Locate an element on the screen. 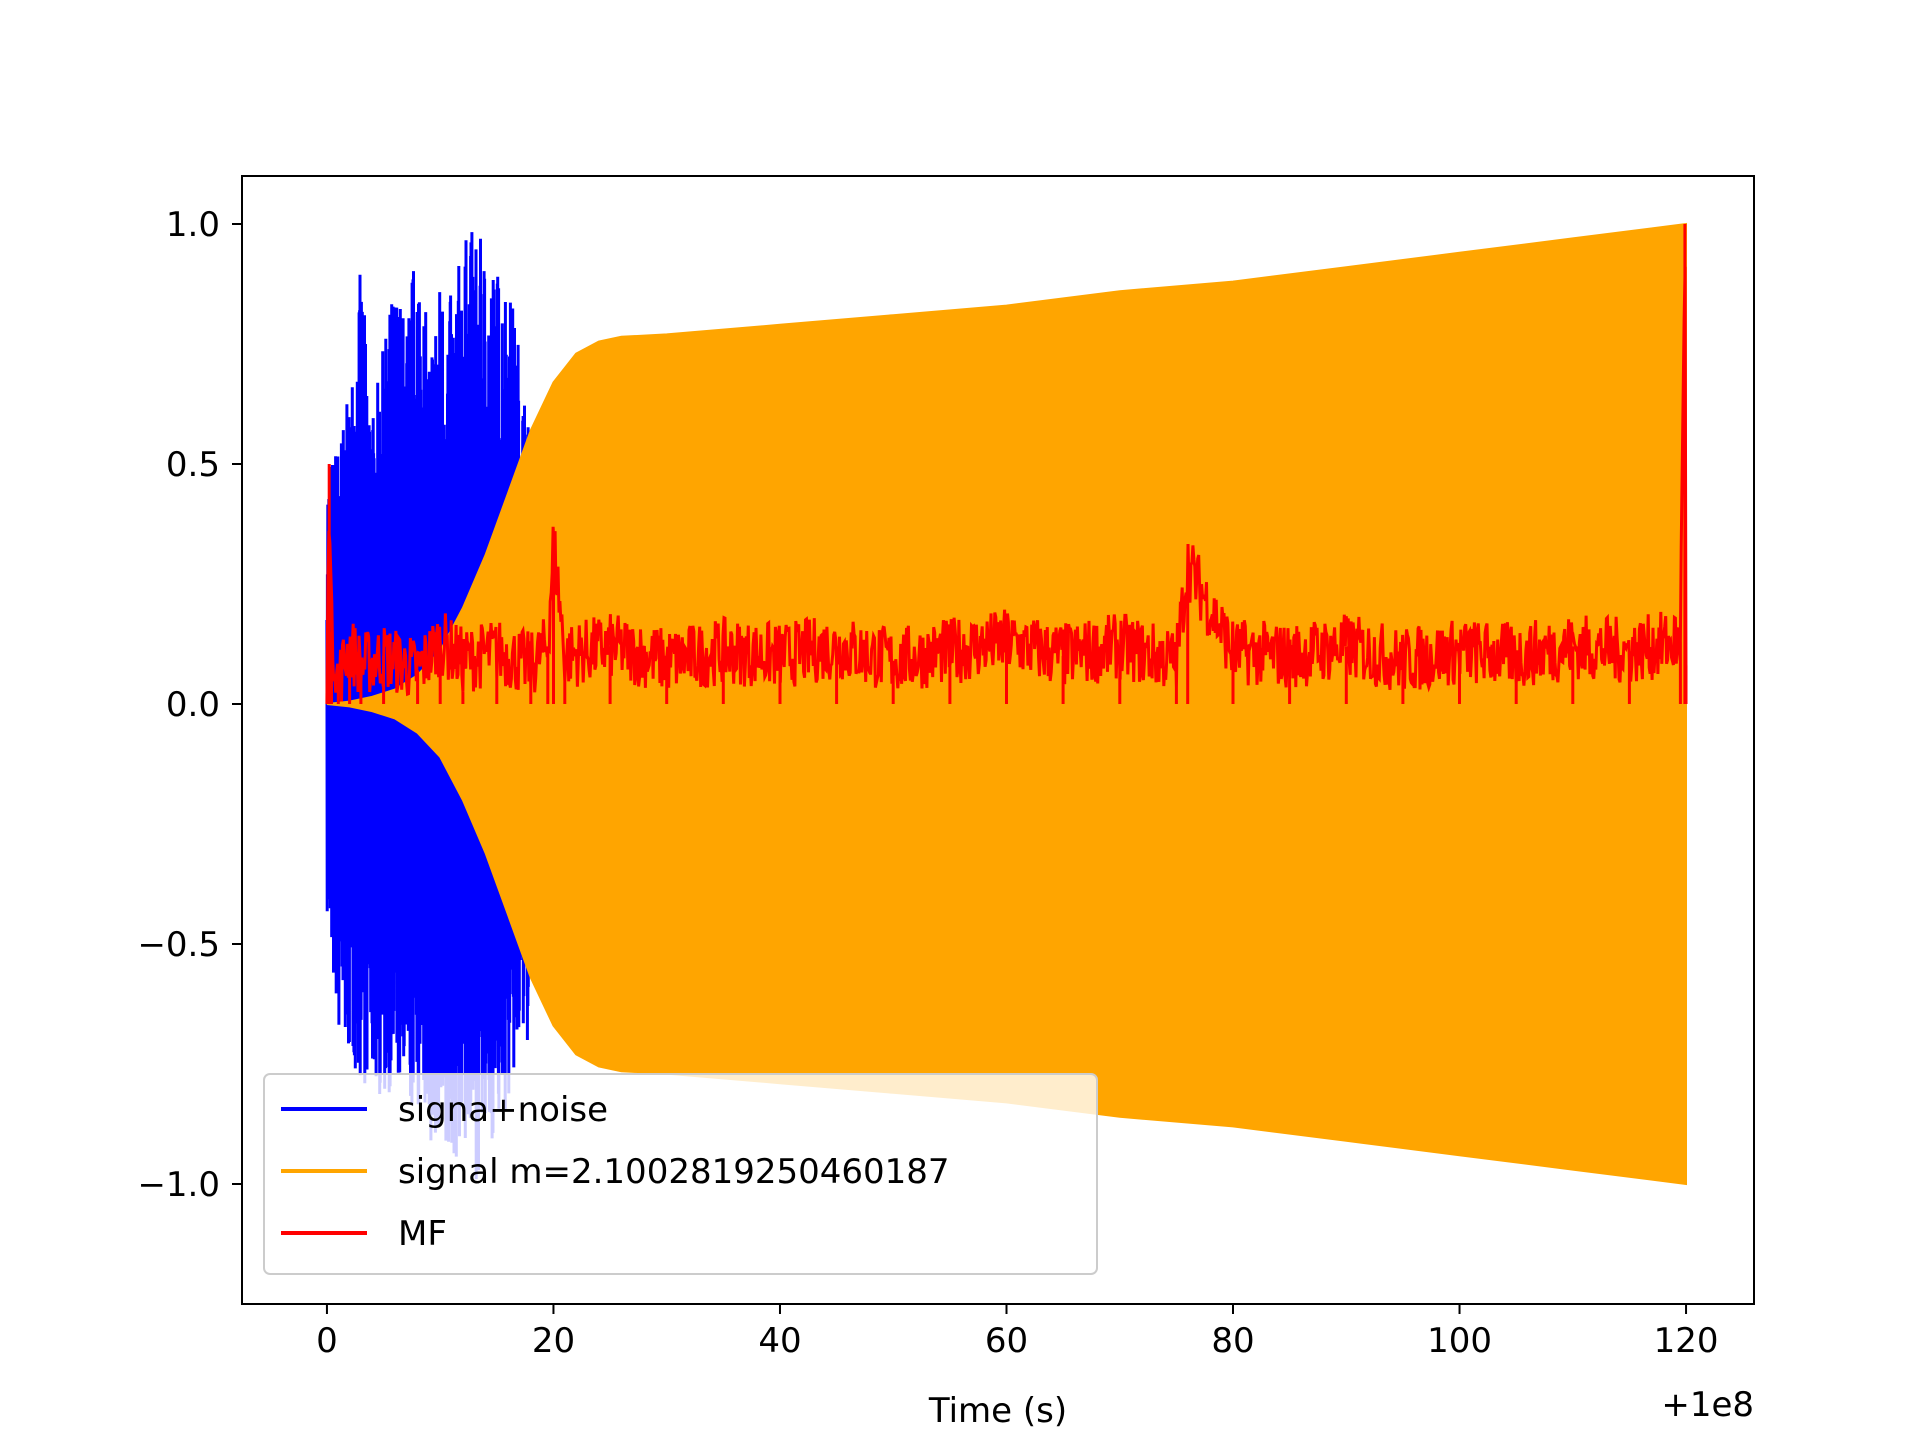 The image size is (1920, 1440). x-tick-label: 20 is located at coordinates (553, 1341).